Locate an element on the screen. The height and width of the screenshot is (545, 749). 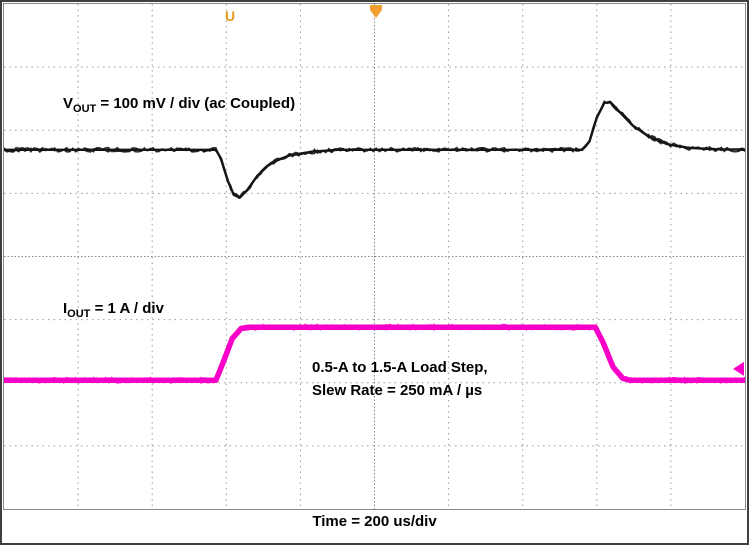
iout-annotation: IOUT = 1 A / div is located at coordinates (113, 308).